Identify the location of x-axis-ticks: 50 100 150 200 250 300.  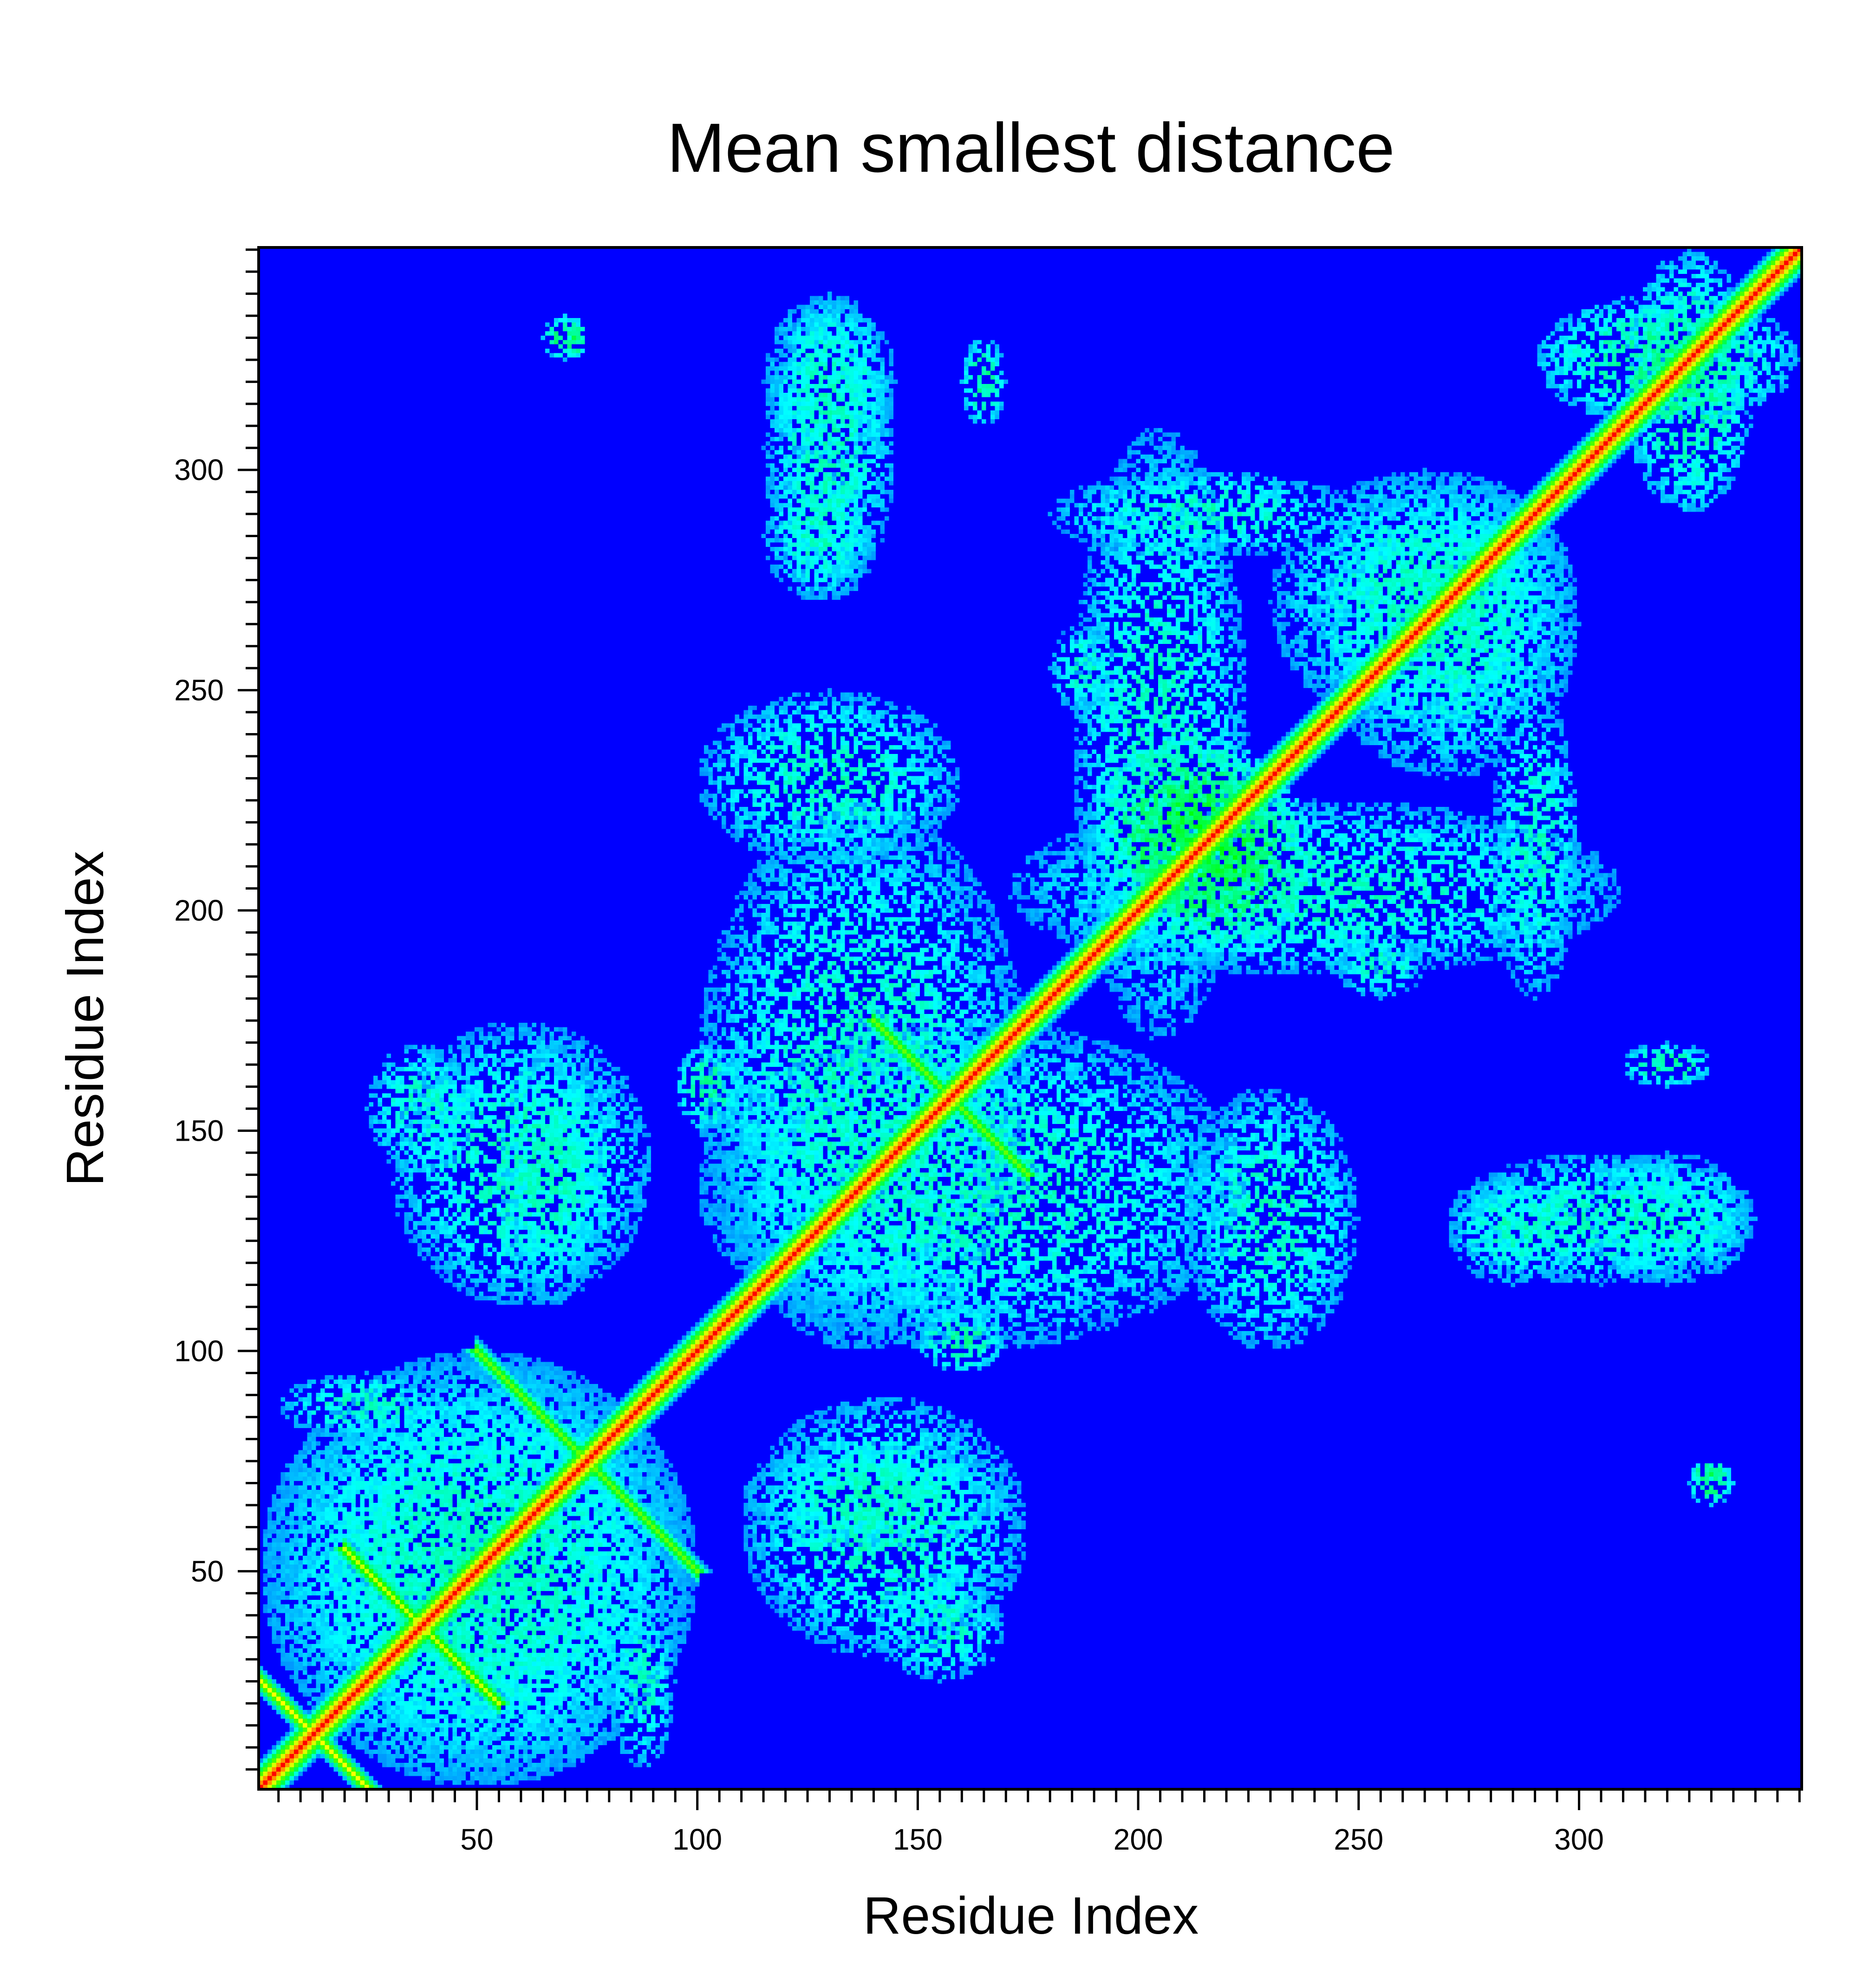
(1039, 1822).